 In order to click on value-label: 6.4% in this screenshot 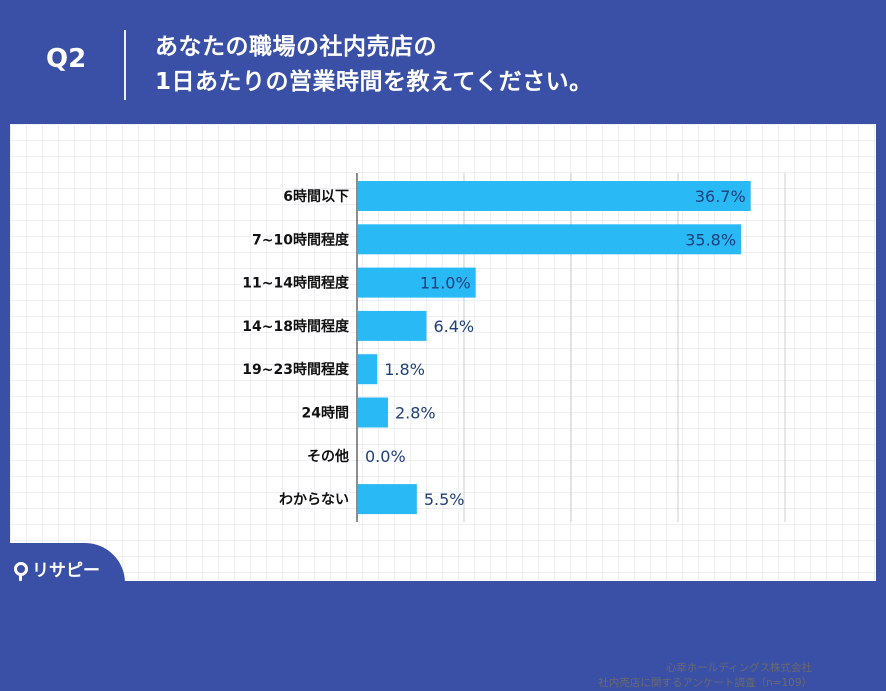, I will do `click(453, 326)`.